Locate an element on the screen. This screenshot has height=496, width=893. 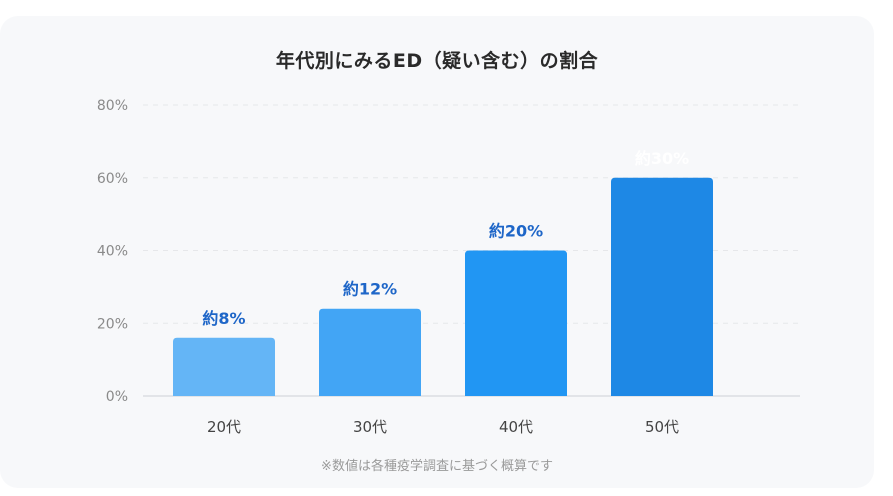
x-tick-label: 50代 is located at coordinates (662, 427).